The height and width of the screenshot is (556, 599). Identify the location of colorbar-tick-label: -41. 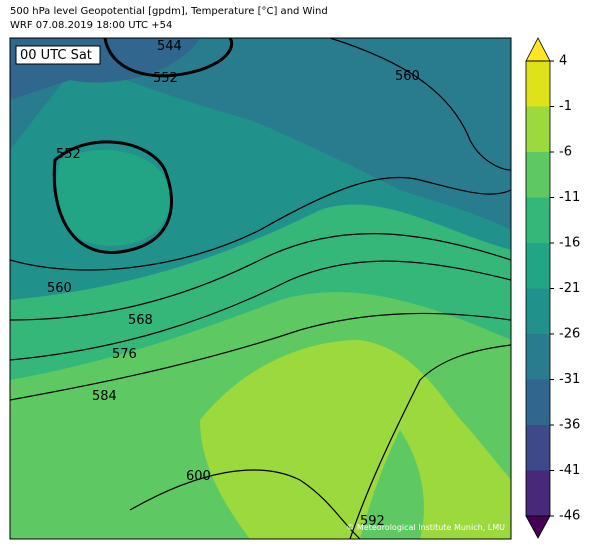
(569, 470).